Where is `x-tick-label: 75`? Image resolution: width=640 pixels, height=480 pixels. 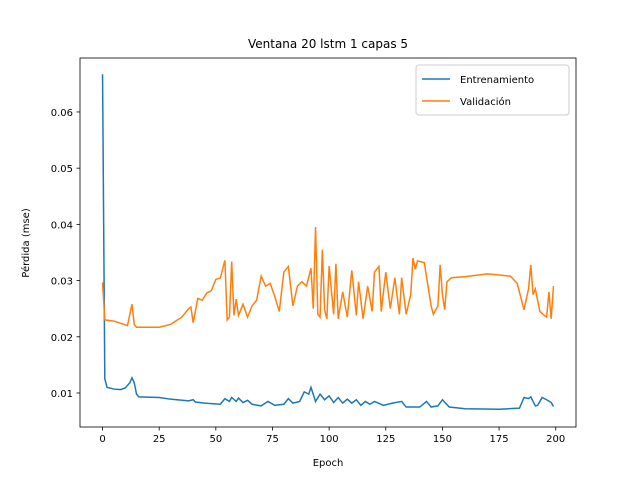
x-tick-label: 75 is located at coordinates (272, 439).